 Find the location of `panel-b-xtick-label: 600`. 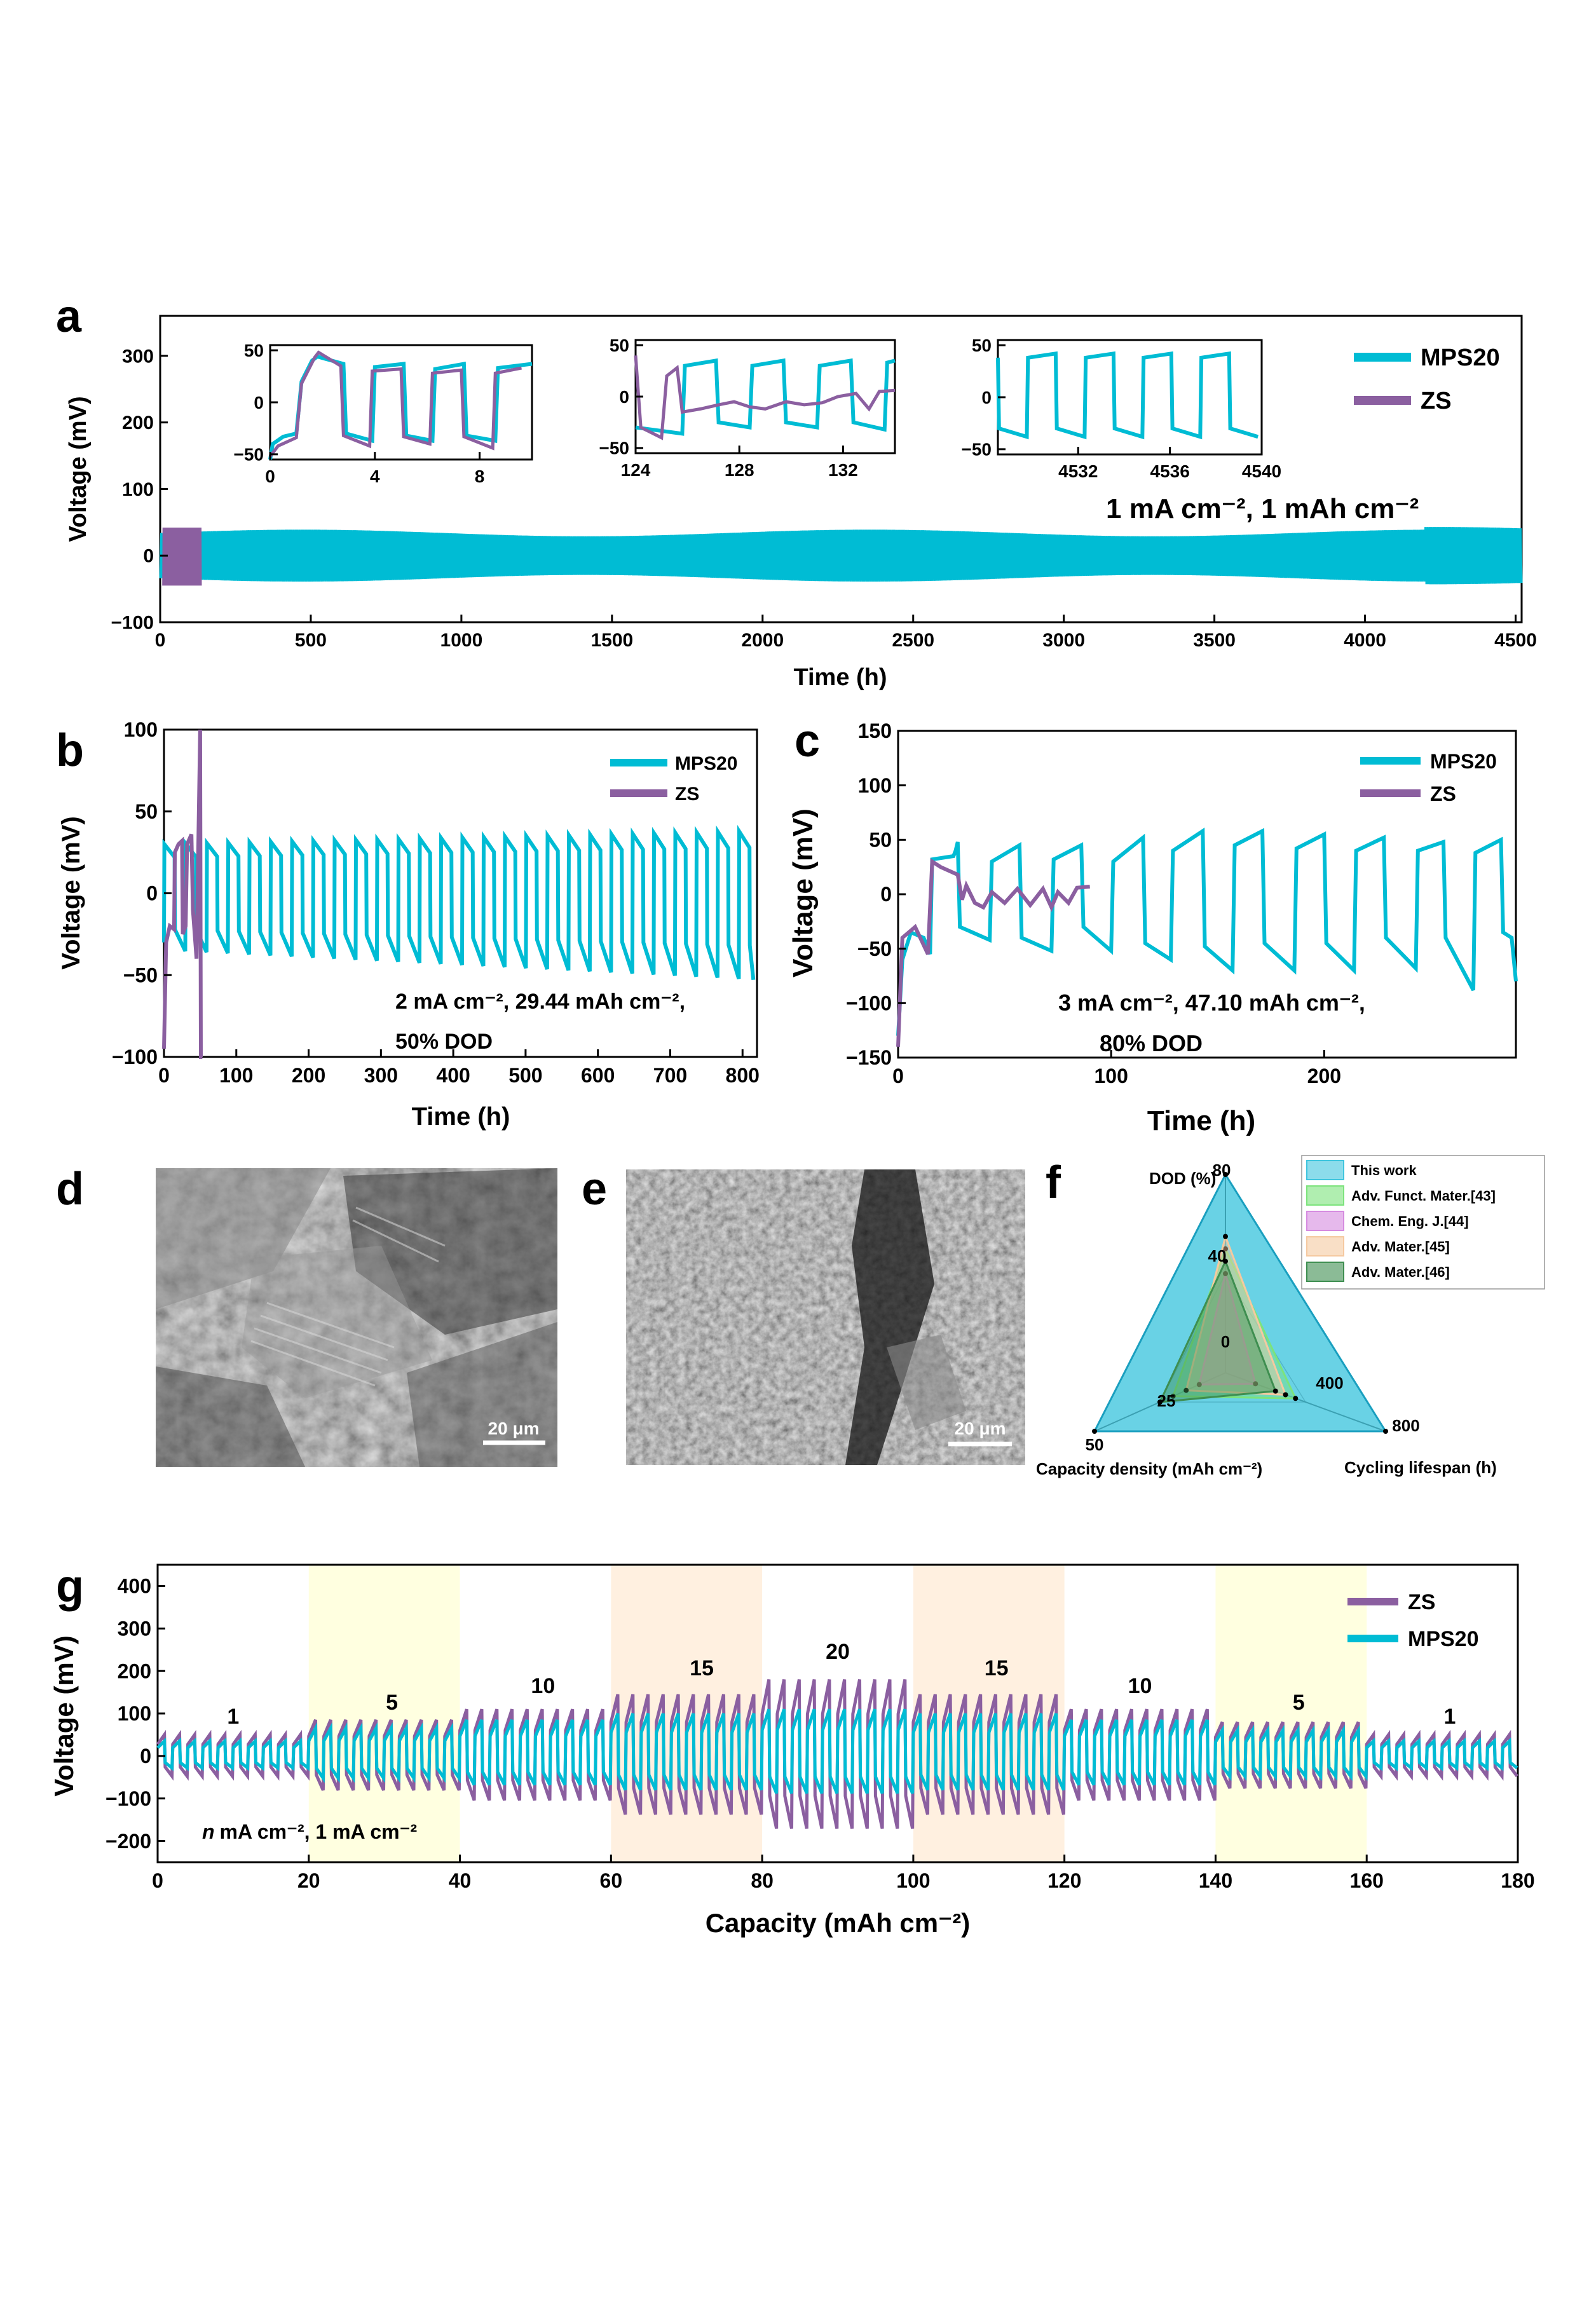

panel-b-xtick-label: 600 is located at coordinates (598, 1075).